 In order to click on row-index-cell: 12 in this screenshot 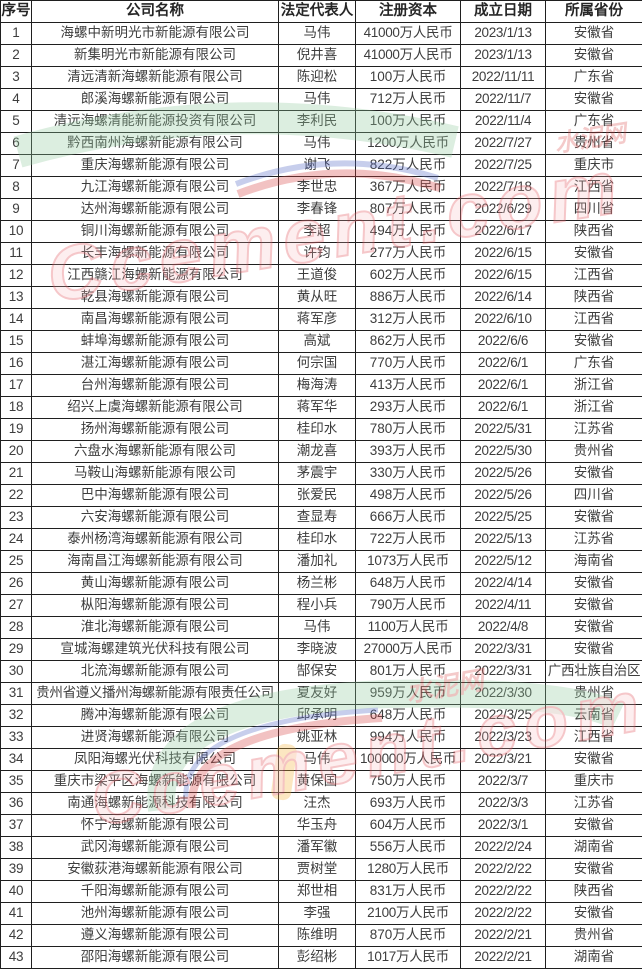, I will do `click(16, 275)`.